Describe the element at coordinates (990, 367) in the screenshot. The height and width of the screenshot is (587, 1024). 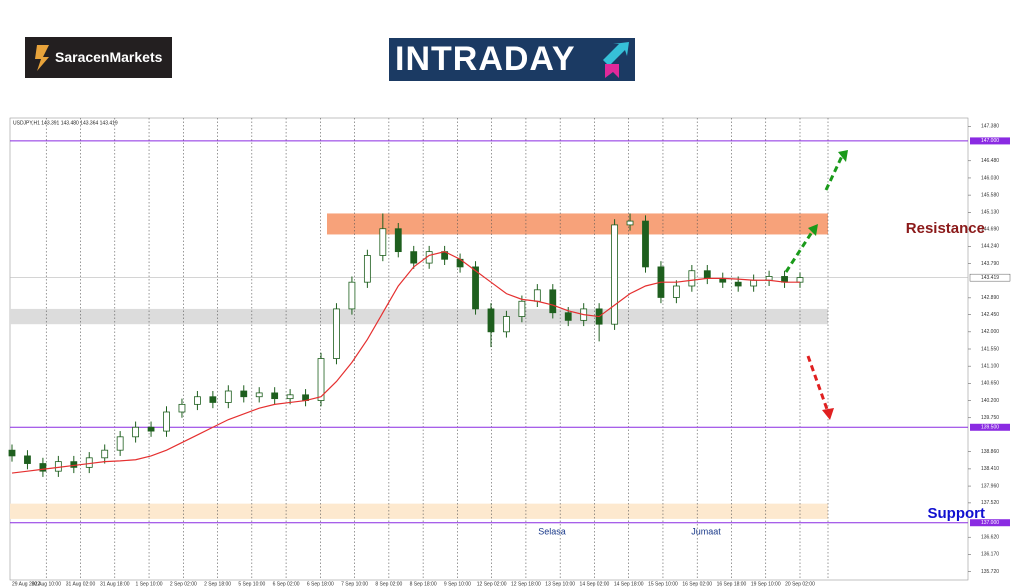
I see `y-tick-label: 141.100` at that location.